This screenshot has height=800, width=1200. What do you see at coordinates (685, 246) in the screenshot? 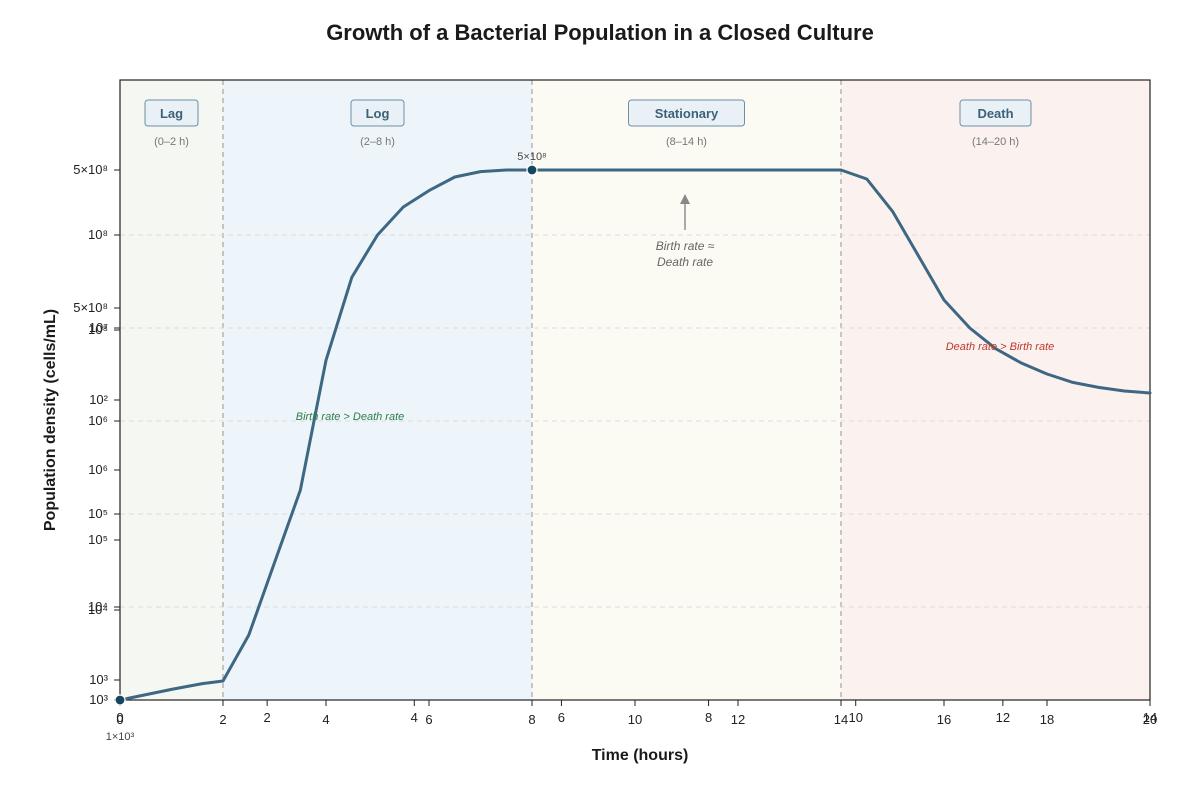
I see `stationary-note-line1: Birth rate ≈` at bounding box center [685, 246].